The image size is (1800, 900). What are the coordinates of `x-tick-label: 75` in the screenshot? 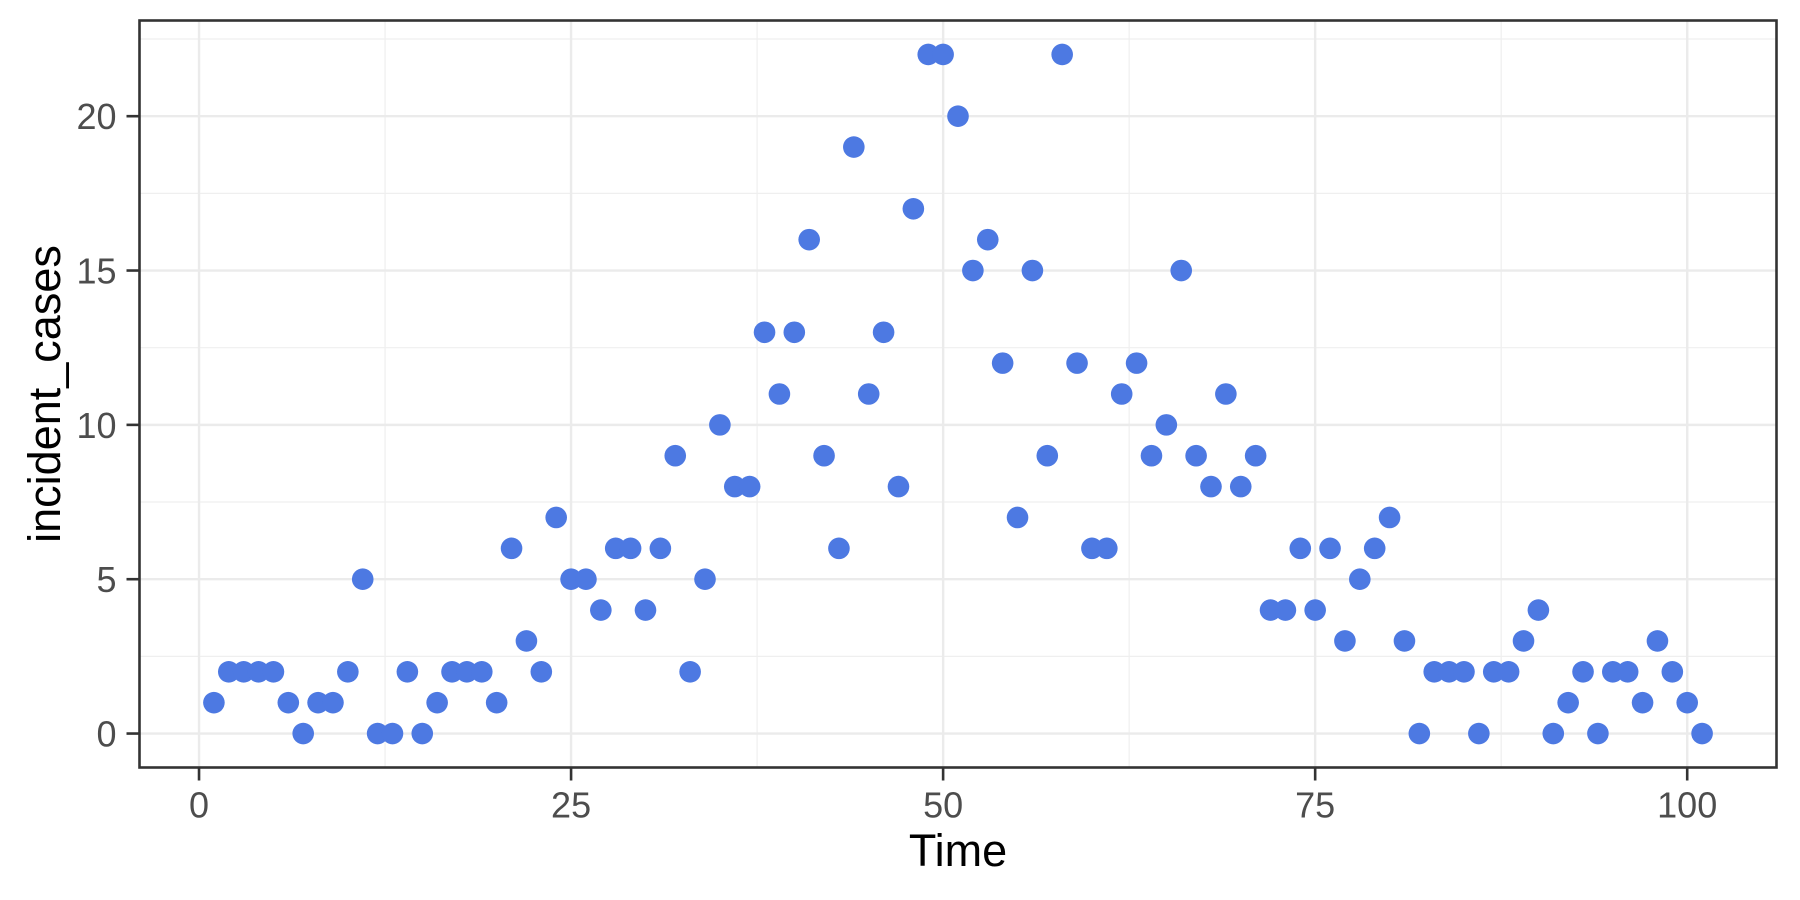 It's located at (1315, 805).